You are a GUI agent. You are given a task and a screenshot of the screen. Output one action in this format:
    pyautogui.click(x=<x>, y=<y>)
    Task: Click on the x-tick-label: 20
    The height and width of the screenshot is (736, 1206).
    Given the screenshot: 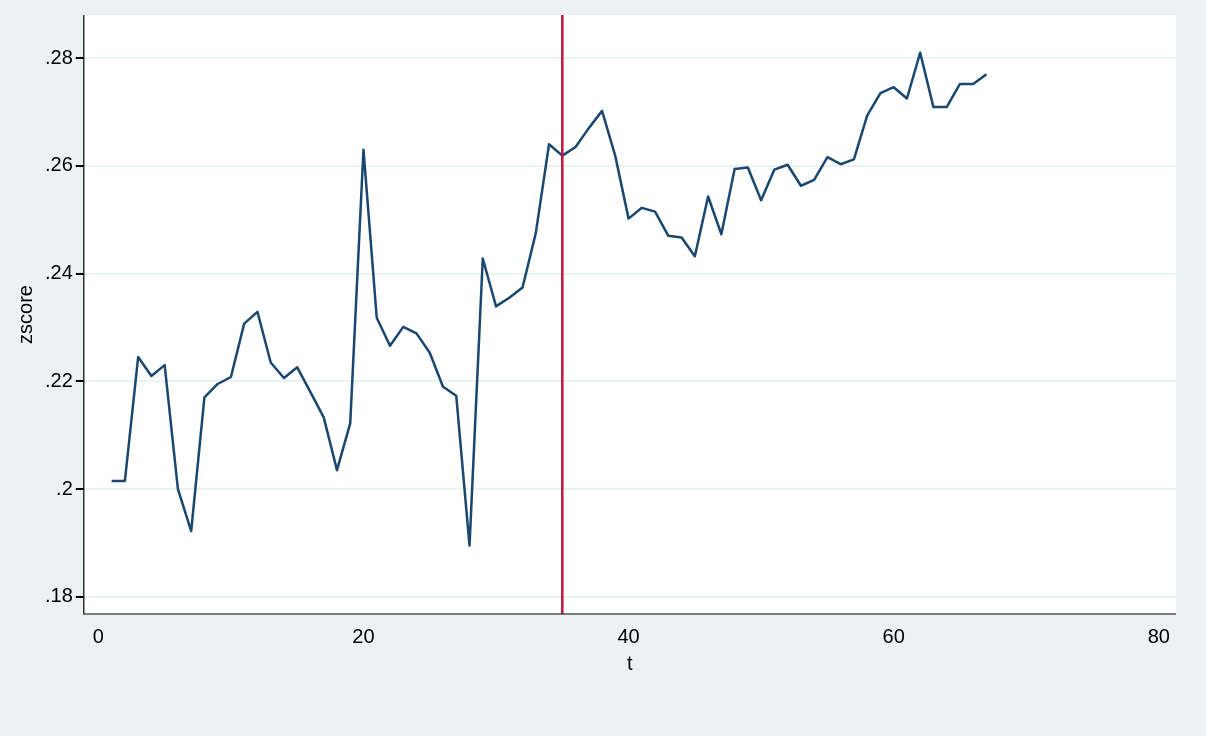 What is the action you would take?
    pyautogui.click(x=363, y=635)
    